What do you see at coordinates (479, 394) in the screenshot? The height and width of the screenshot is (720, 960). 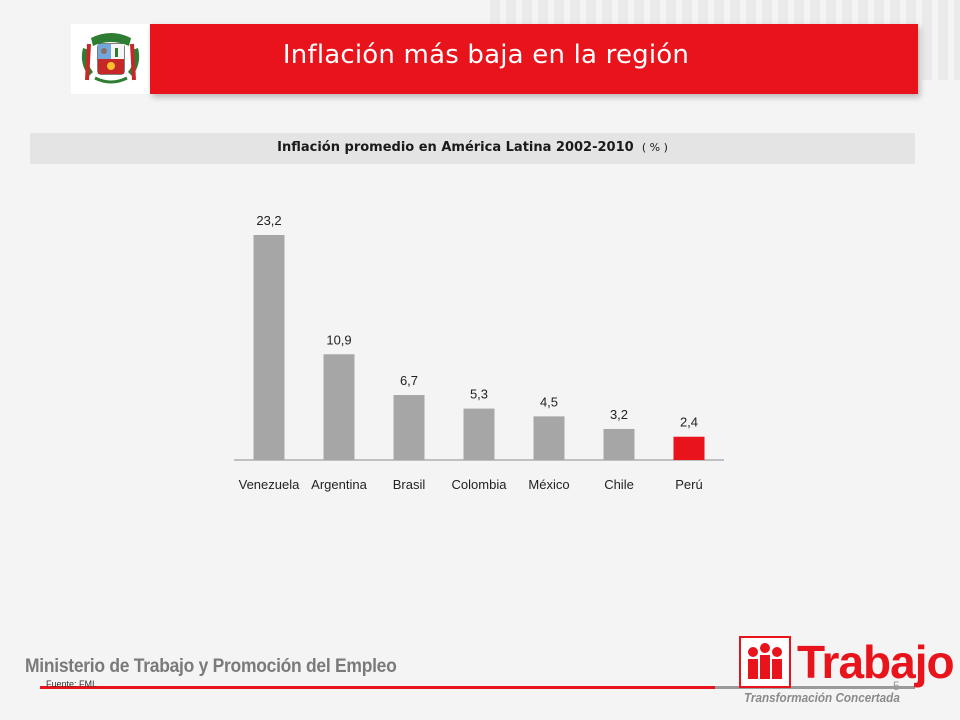 I see `data-label-3: 5,3` at bounding box center [479, 394].